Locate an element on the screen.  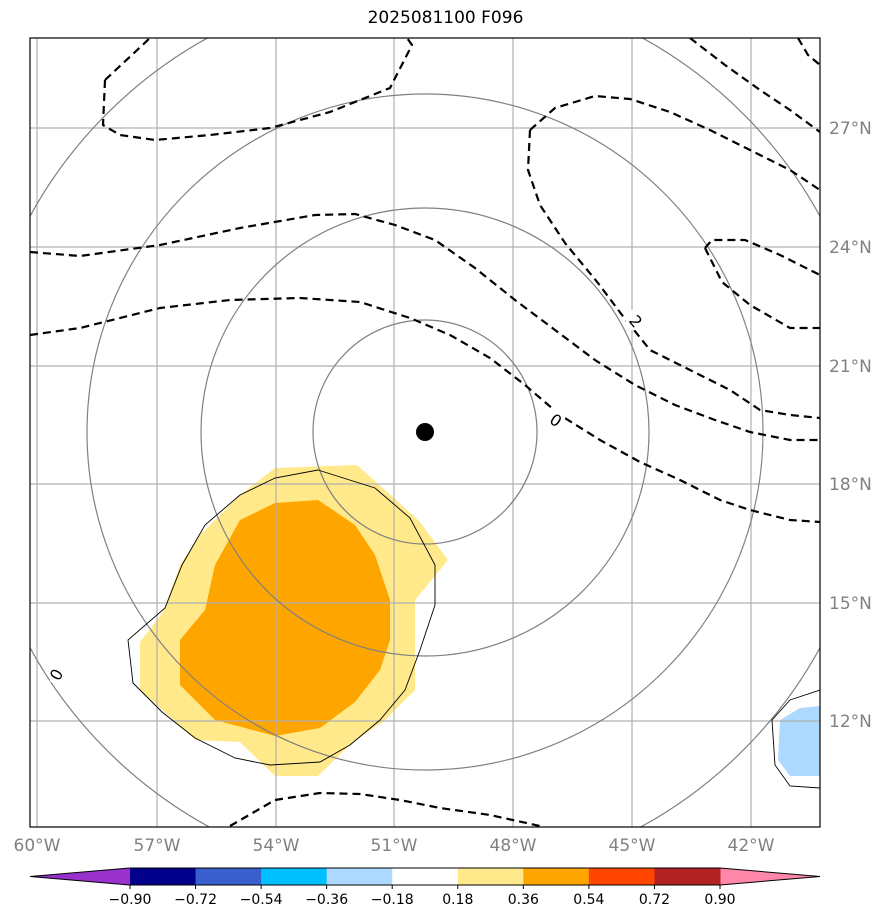
lon-label: 51°W is located at coordinates (394, 846).